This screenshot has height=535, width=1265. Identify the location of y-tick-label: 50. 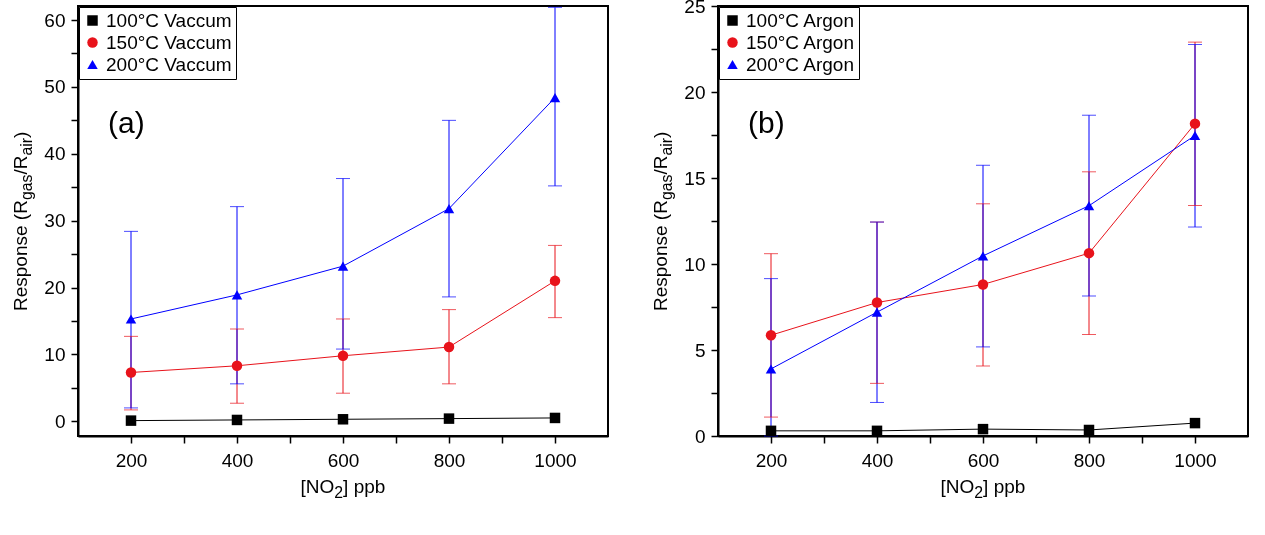
(55, 87).